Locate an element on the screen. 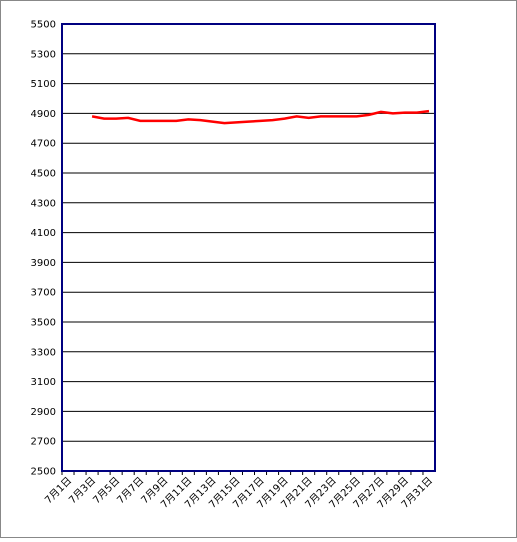 The image size is (517, 542). y-tick-label: 3100 is located at coordinates (43, 382).